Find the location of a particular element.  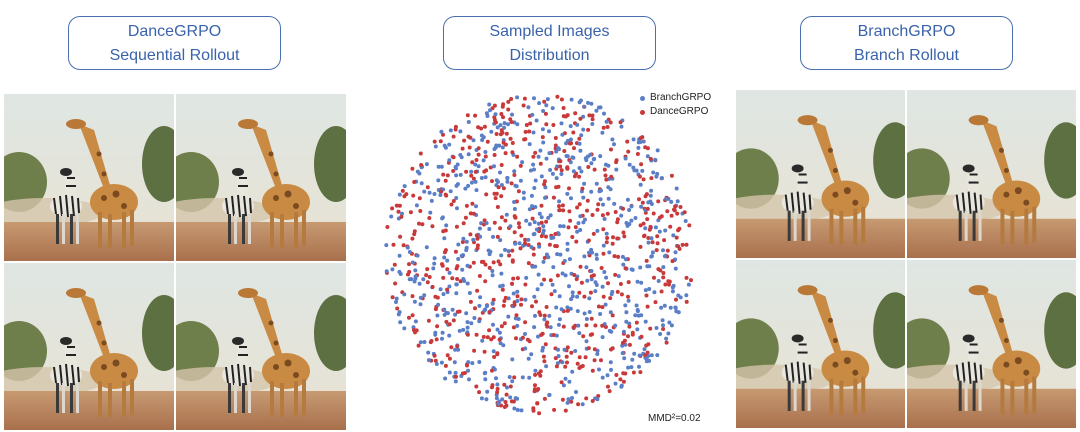

dancegrpo-title-box: DanceGRPO Sequential Rollout is located at coordinates (174, 43).